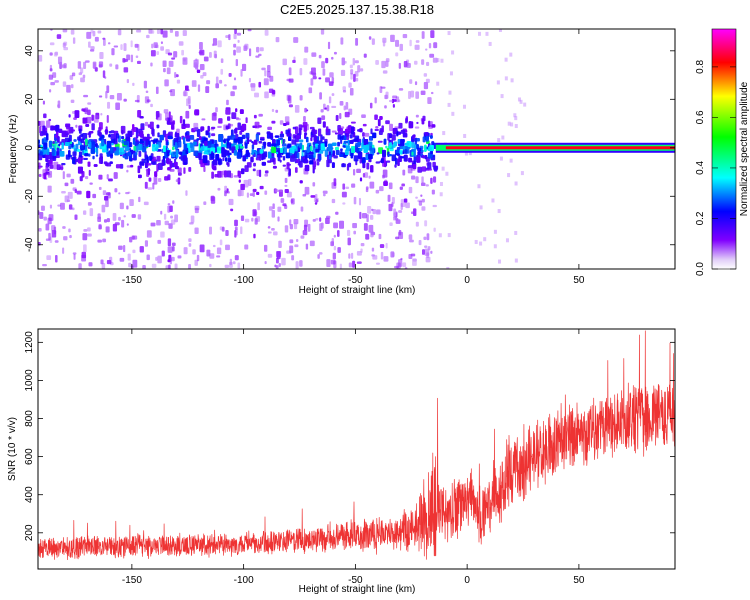  I want to click on carrier-line-core, so click(560, 148).